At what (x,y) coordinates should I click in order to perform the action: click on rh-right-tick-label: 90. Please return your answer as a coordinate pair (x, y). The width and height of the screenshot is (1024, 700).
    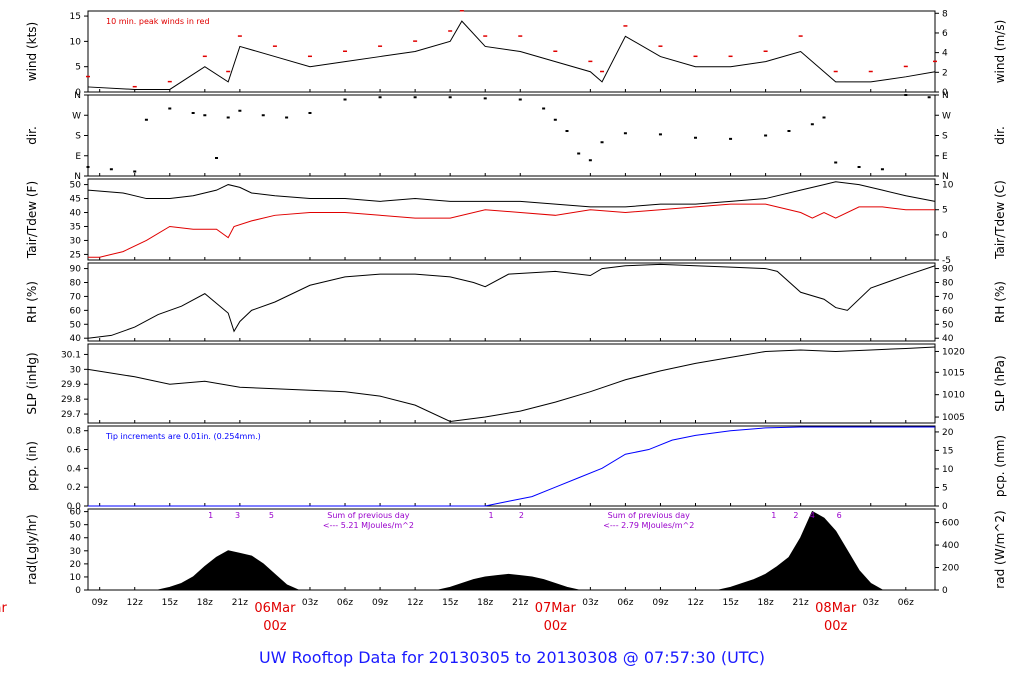
    Looking at the image, I should click on (948, 270).